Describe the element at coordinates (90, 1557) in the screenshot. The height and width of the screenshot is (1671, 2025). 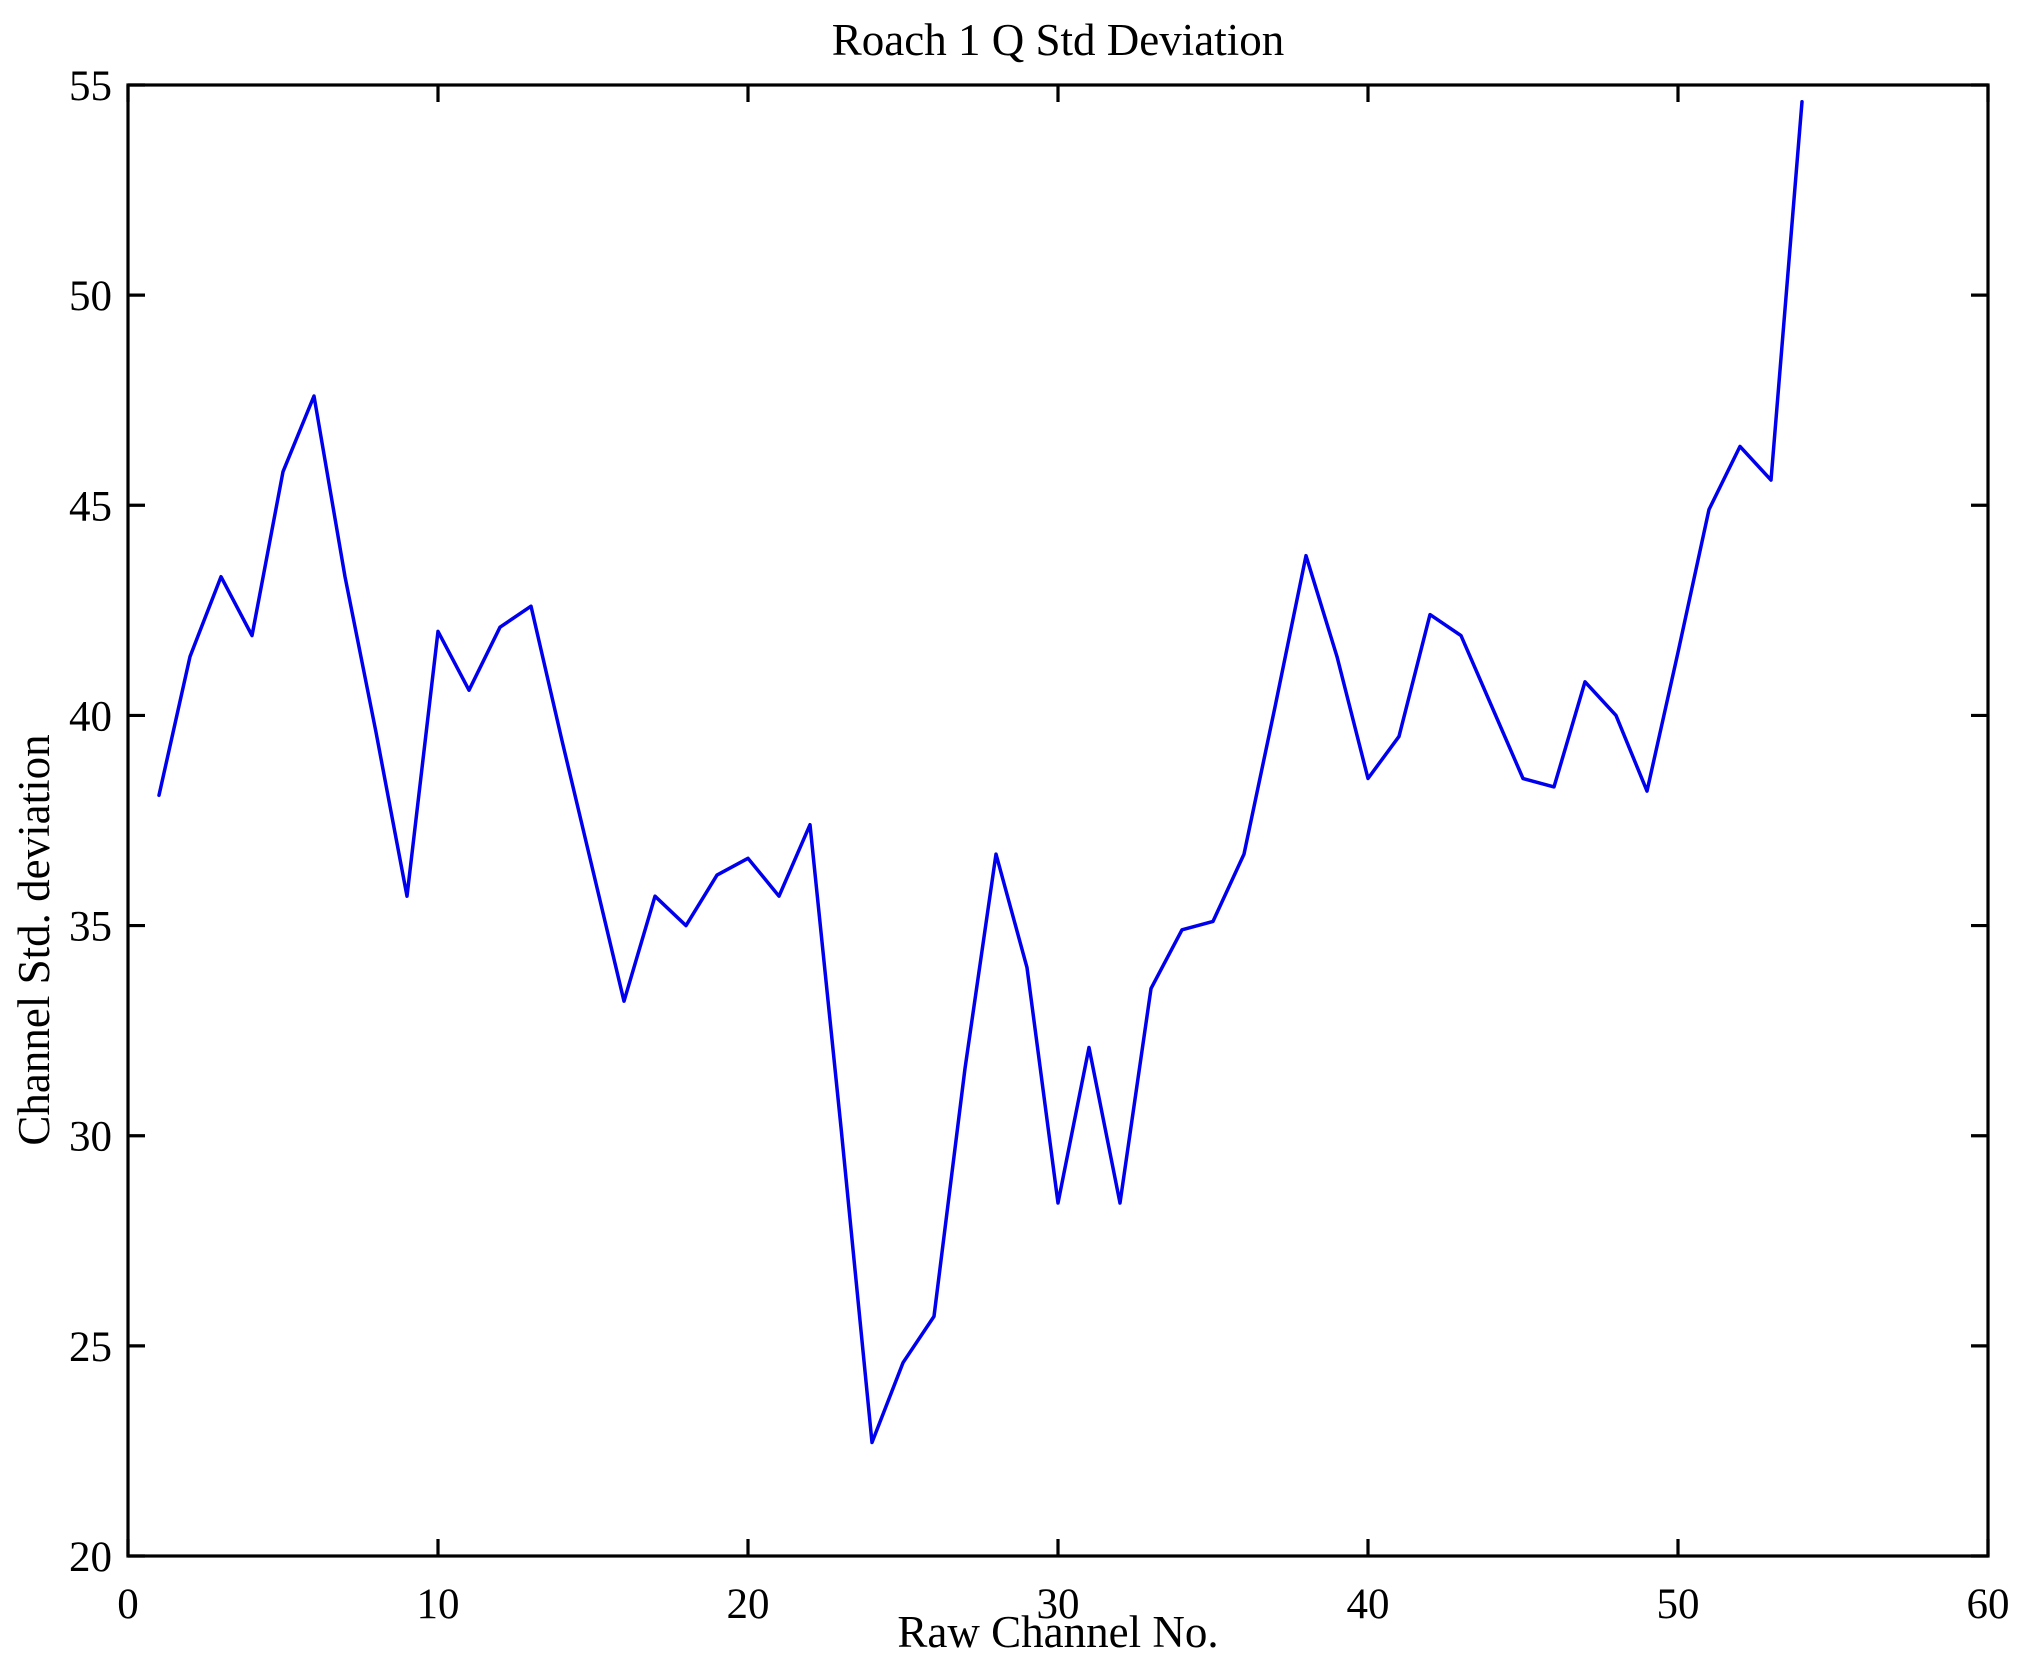
I see `y-tick-label: 20` at that location.